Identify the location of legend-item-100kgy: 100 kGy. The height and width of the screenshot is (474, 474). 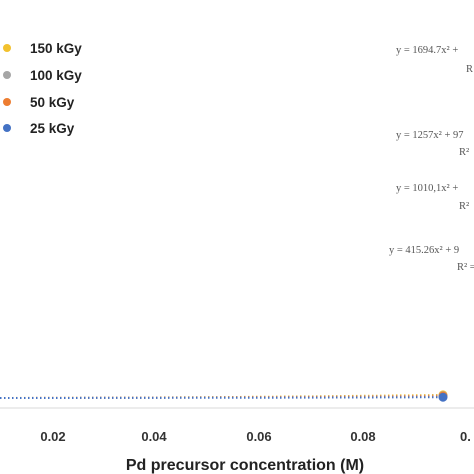
(42, 75).